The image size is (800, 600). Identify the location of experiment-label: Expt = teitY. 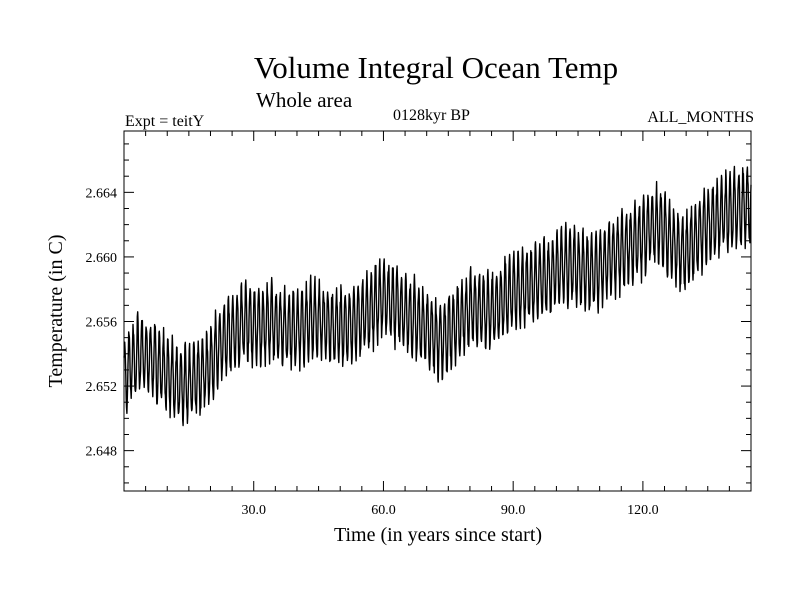
(165, 121).